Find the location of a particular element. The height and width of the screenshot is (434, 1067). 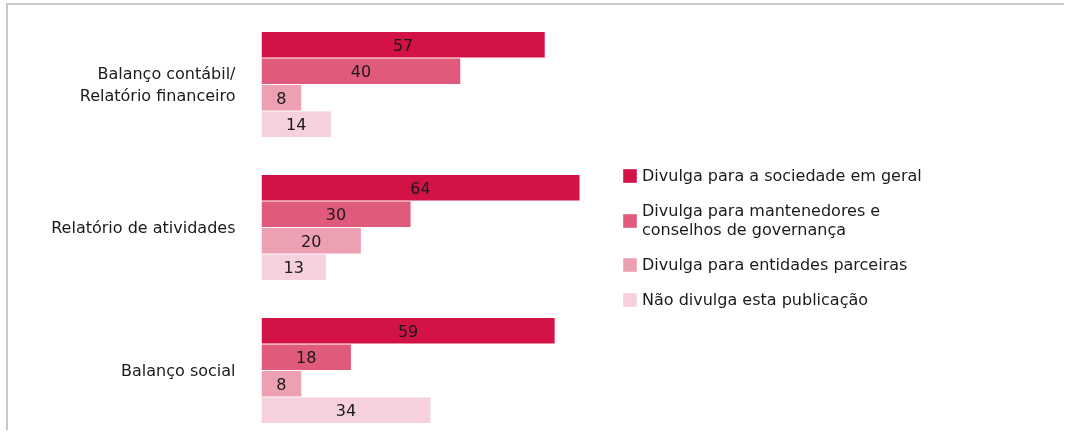

data-label: 59 is located at coordinates (408, 331).